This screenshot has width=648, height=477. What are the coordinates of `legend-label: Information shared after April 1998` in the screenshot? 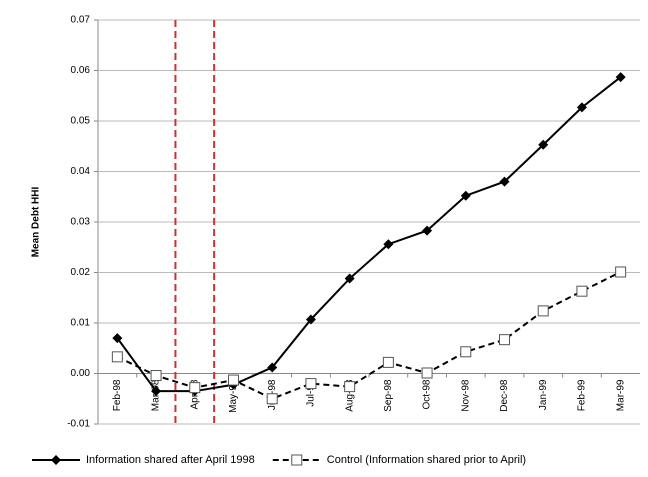 It's located at (170, 460).